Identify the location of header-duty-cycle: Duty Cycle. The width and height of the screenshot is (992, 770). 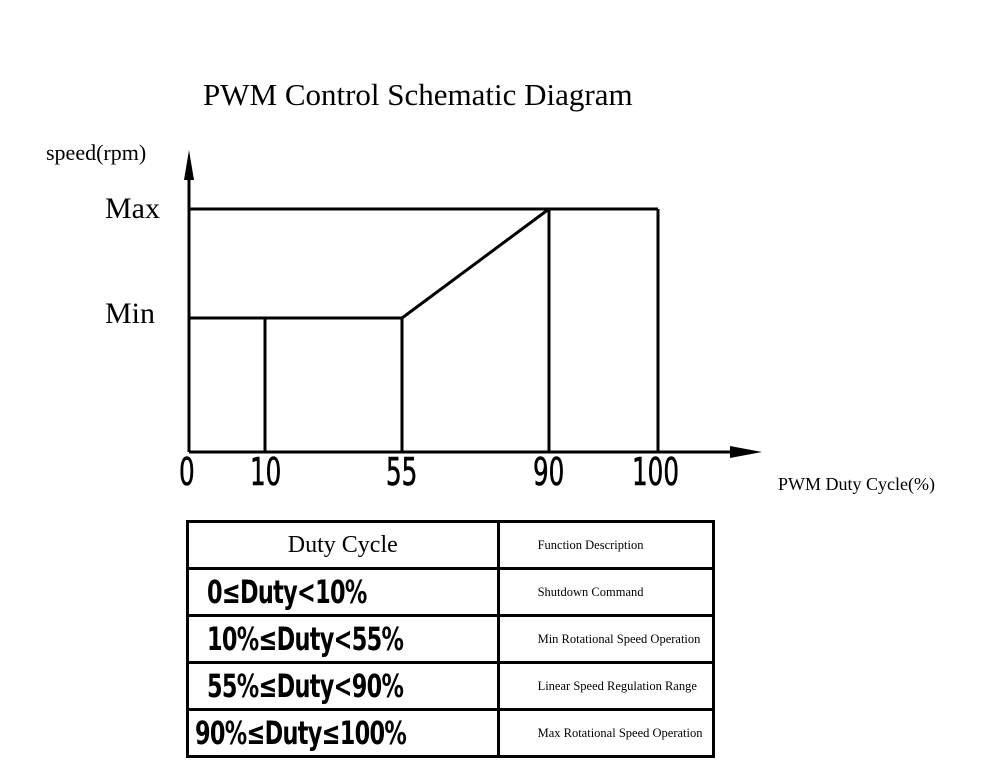
(343, 545).